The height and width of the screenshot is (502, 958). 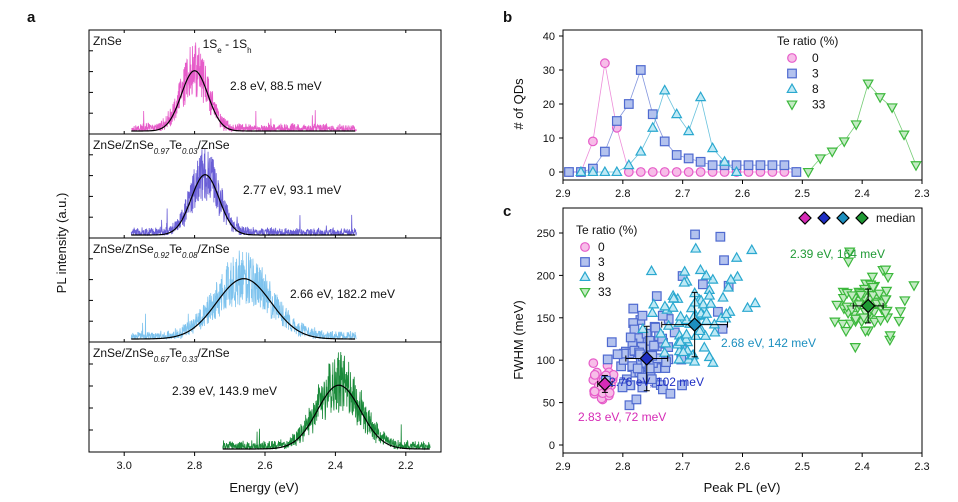 I want to click on label-part: ZnSe/ZnSe, so click(x=123, y=249).